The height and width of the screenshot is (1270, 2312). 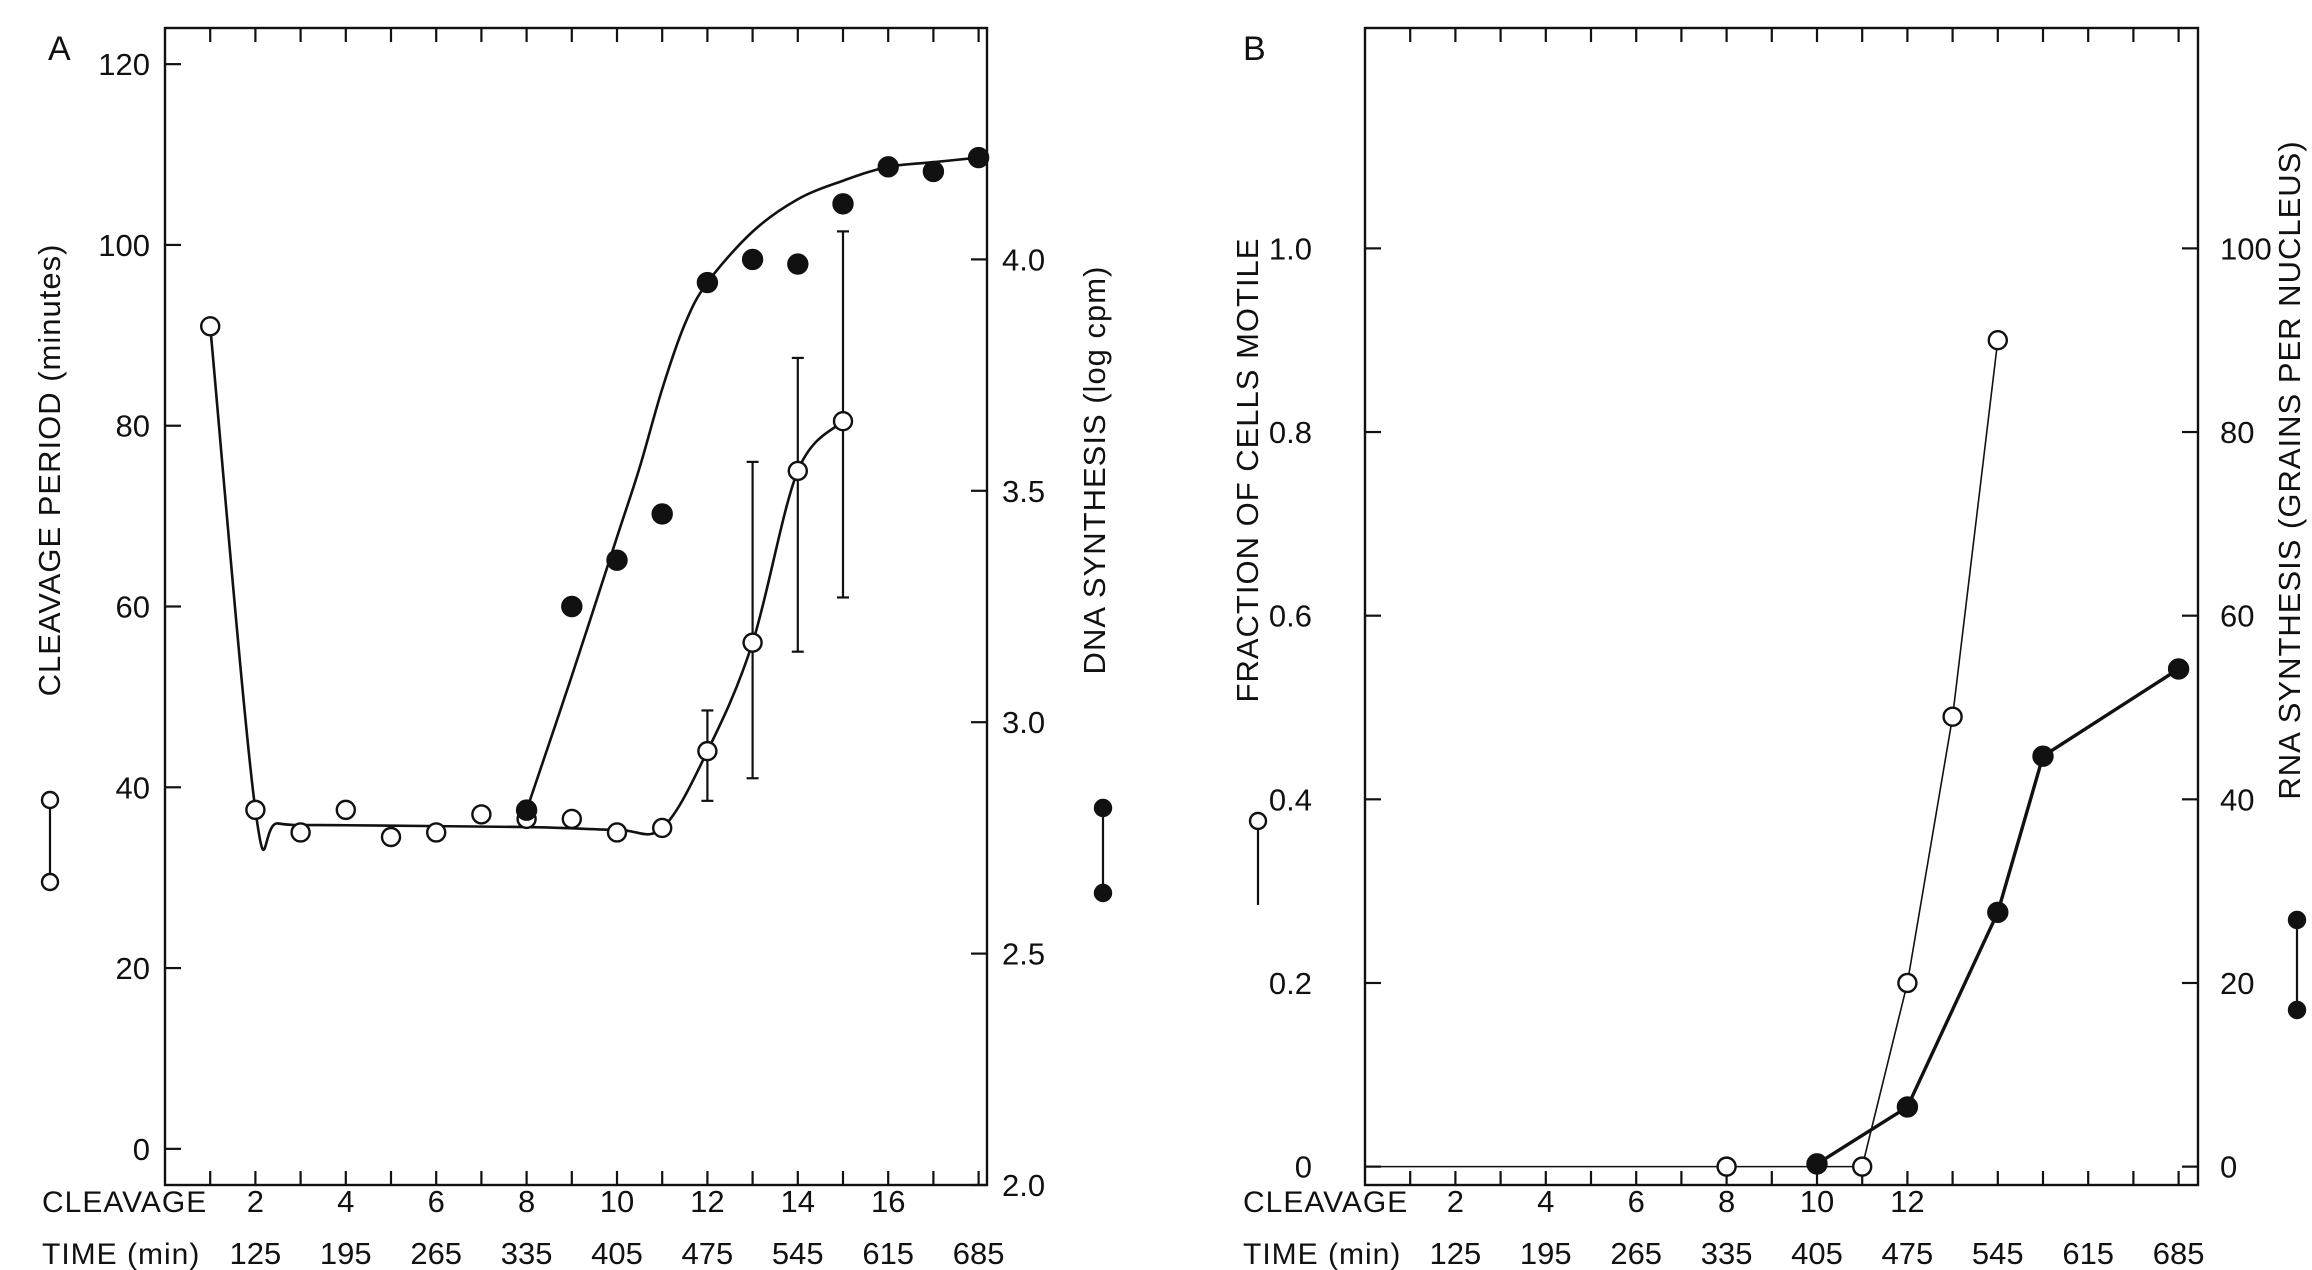 I want to click on left-y-tick-label: 0, so click(x=1303, y=1167).